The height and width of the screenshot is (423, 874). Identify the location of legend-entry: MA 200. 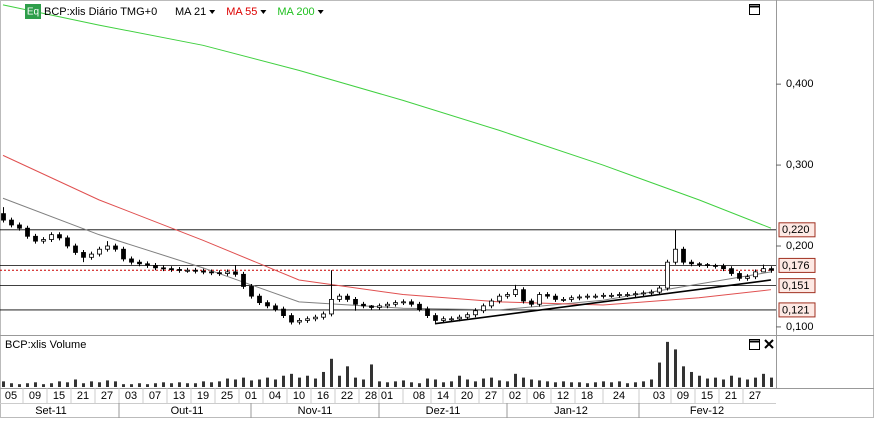
(295, 12).